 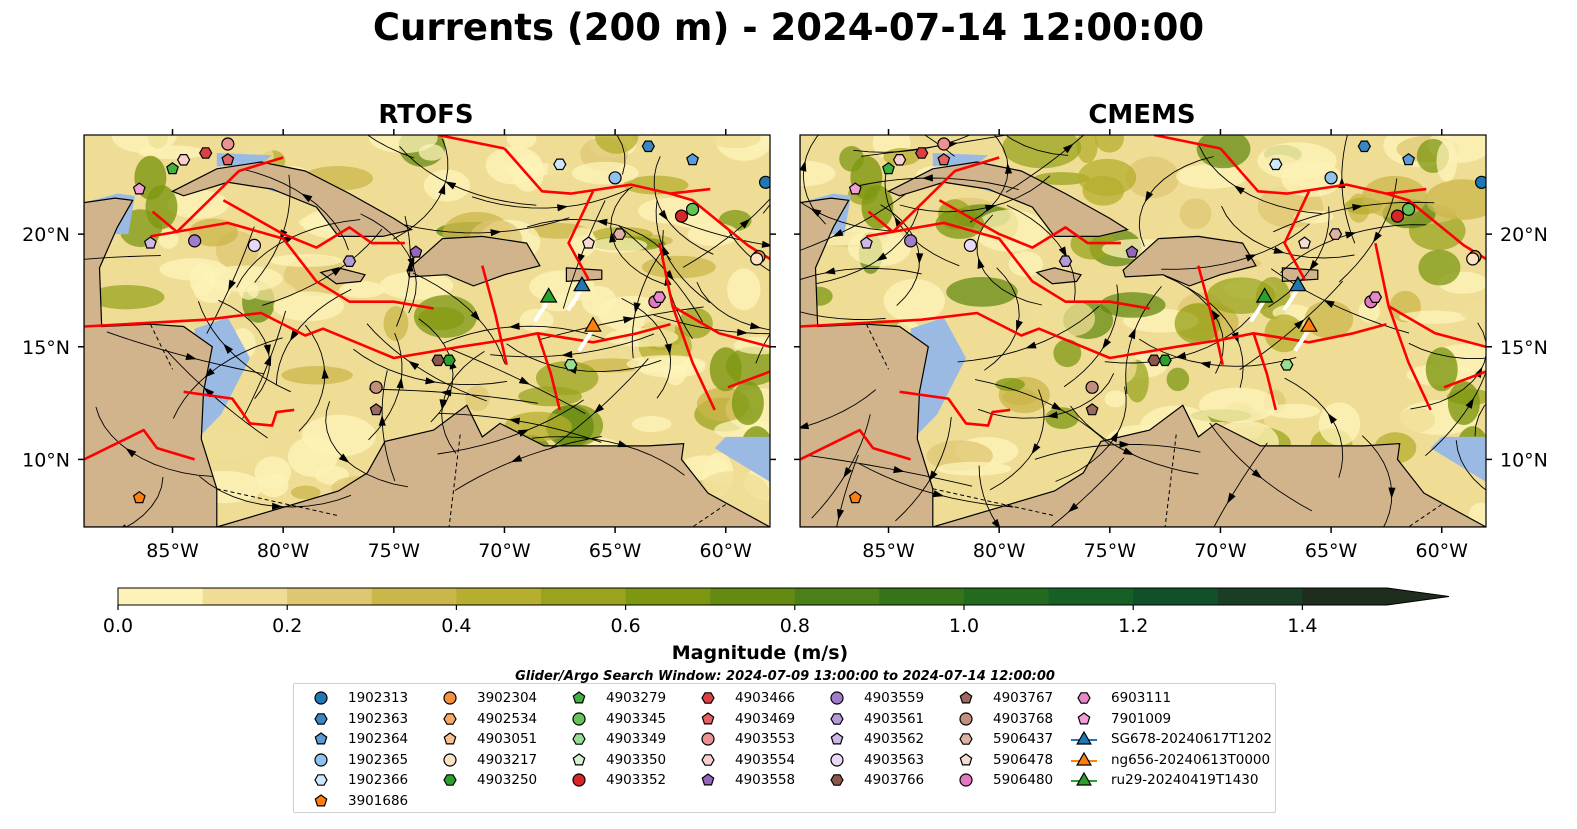 I want to click on lon-tick-label: 80°W, so click(x=999, y=551).